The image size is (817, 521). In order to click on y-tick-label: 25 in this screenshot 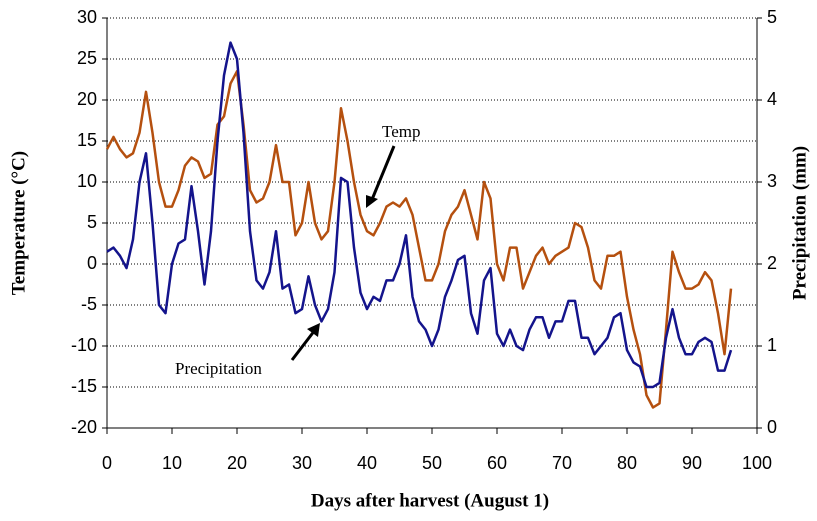, I will do `click(87, 58)`.